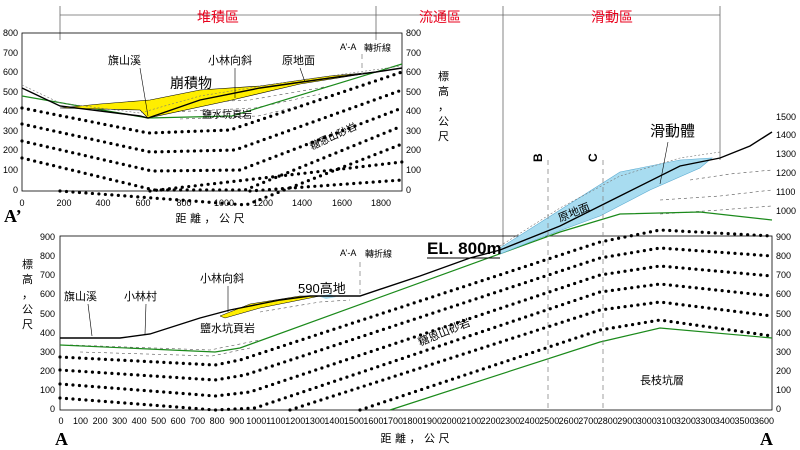  What do you see at coordinates (144, 92) in the screenshot?
I see `top-leader-qishan` at bounding box center [144, 92].